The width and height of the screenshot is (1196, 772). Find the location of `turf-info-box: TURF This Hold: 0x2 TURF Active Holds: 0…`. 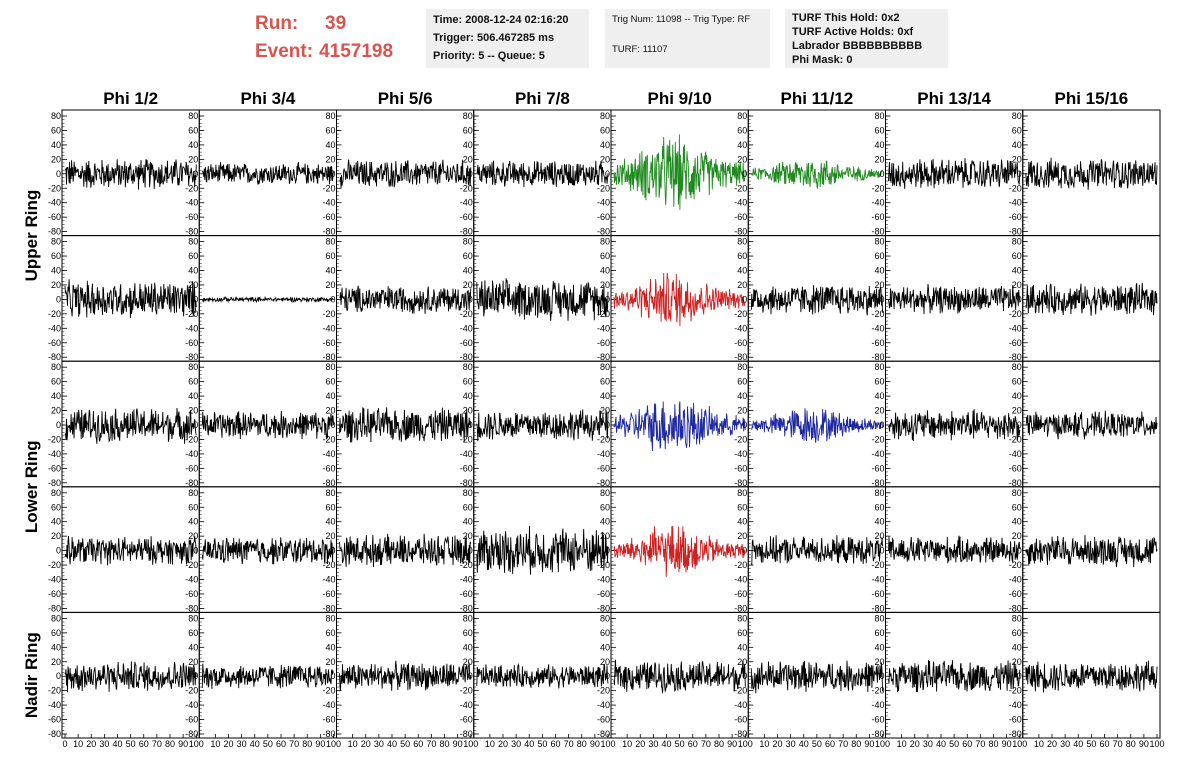

turf-info-box: TURF This Hold: 0x2 TURF Active Holds: 0… is located at coordinates (866, 38).